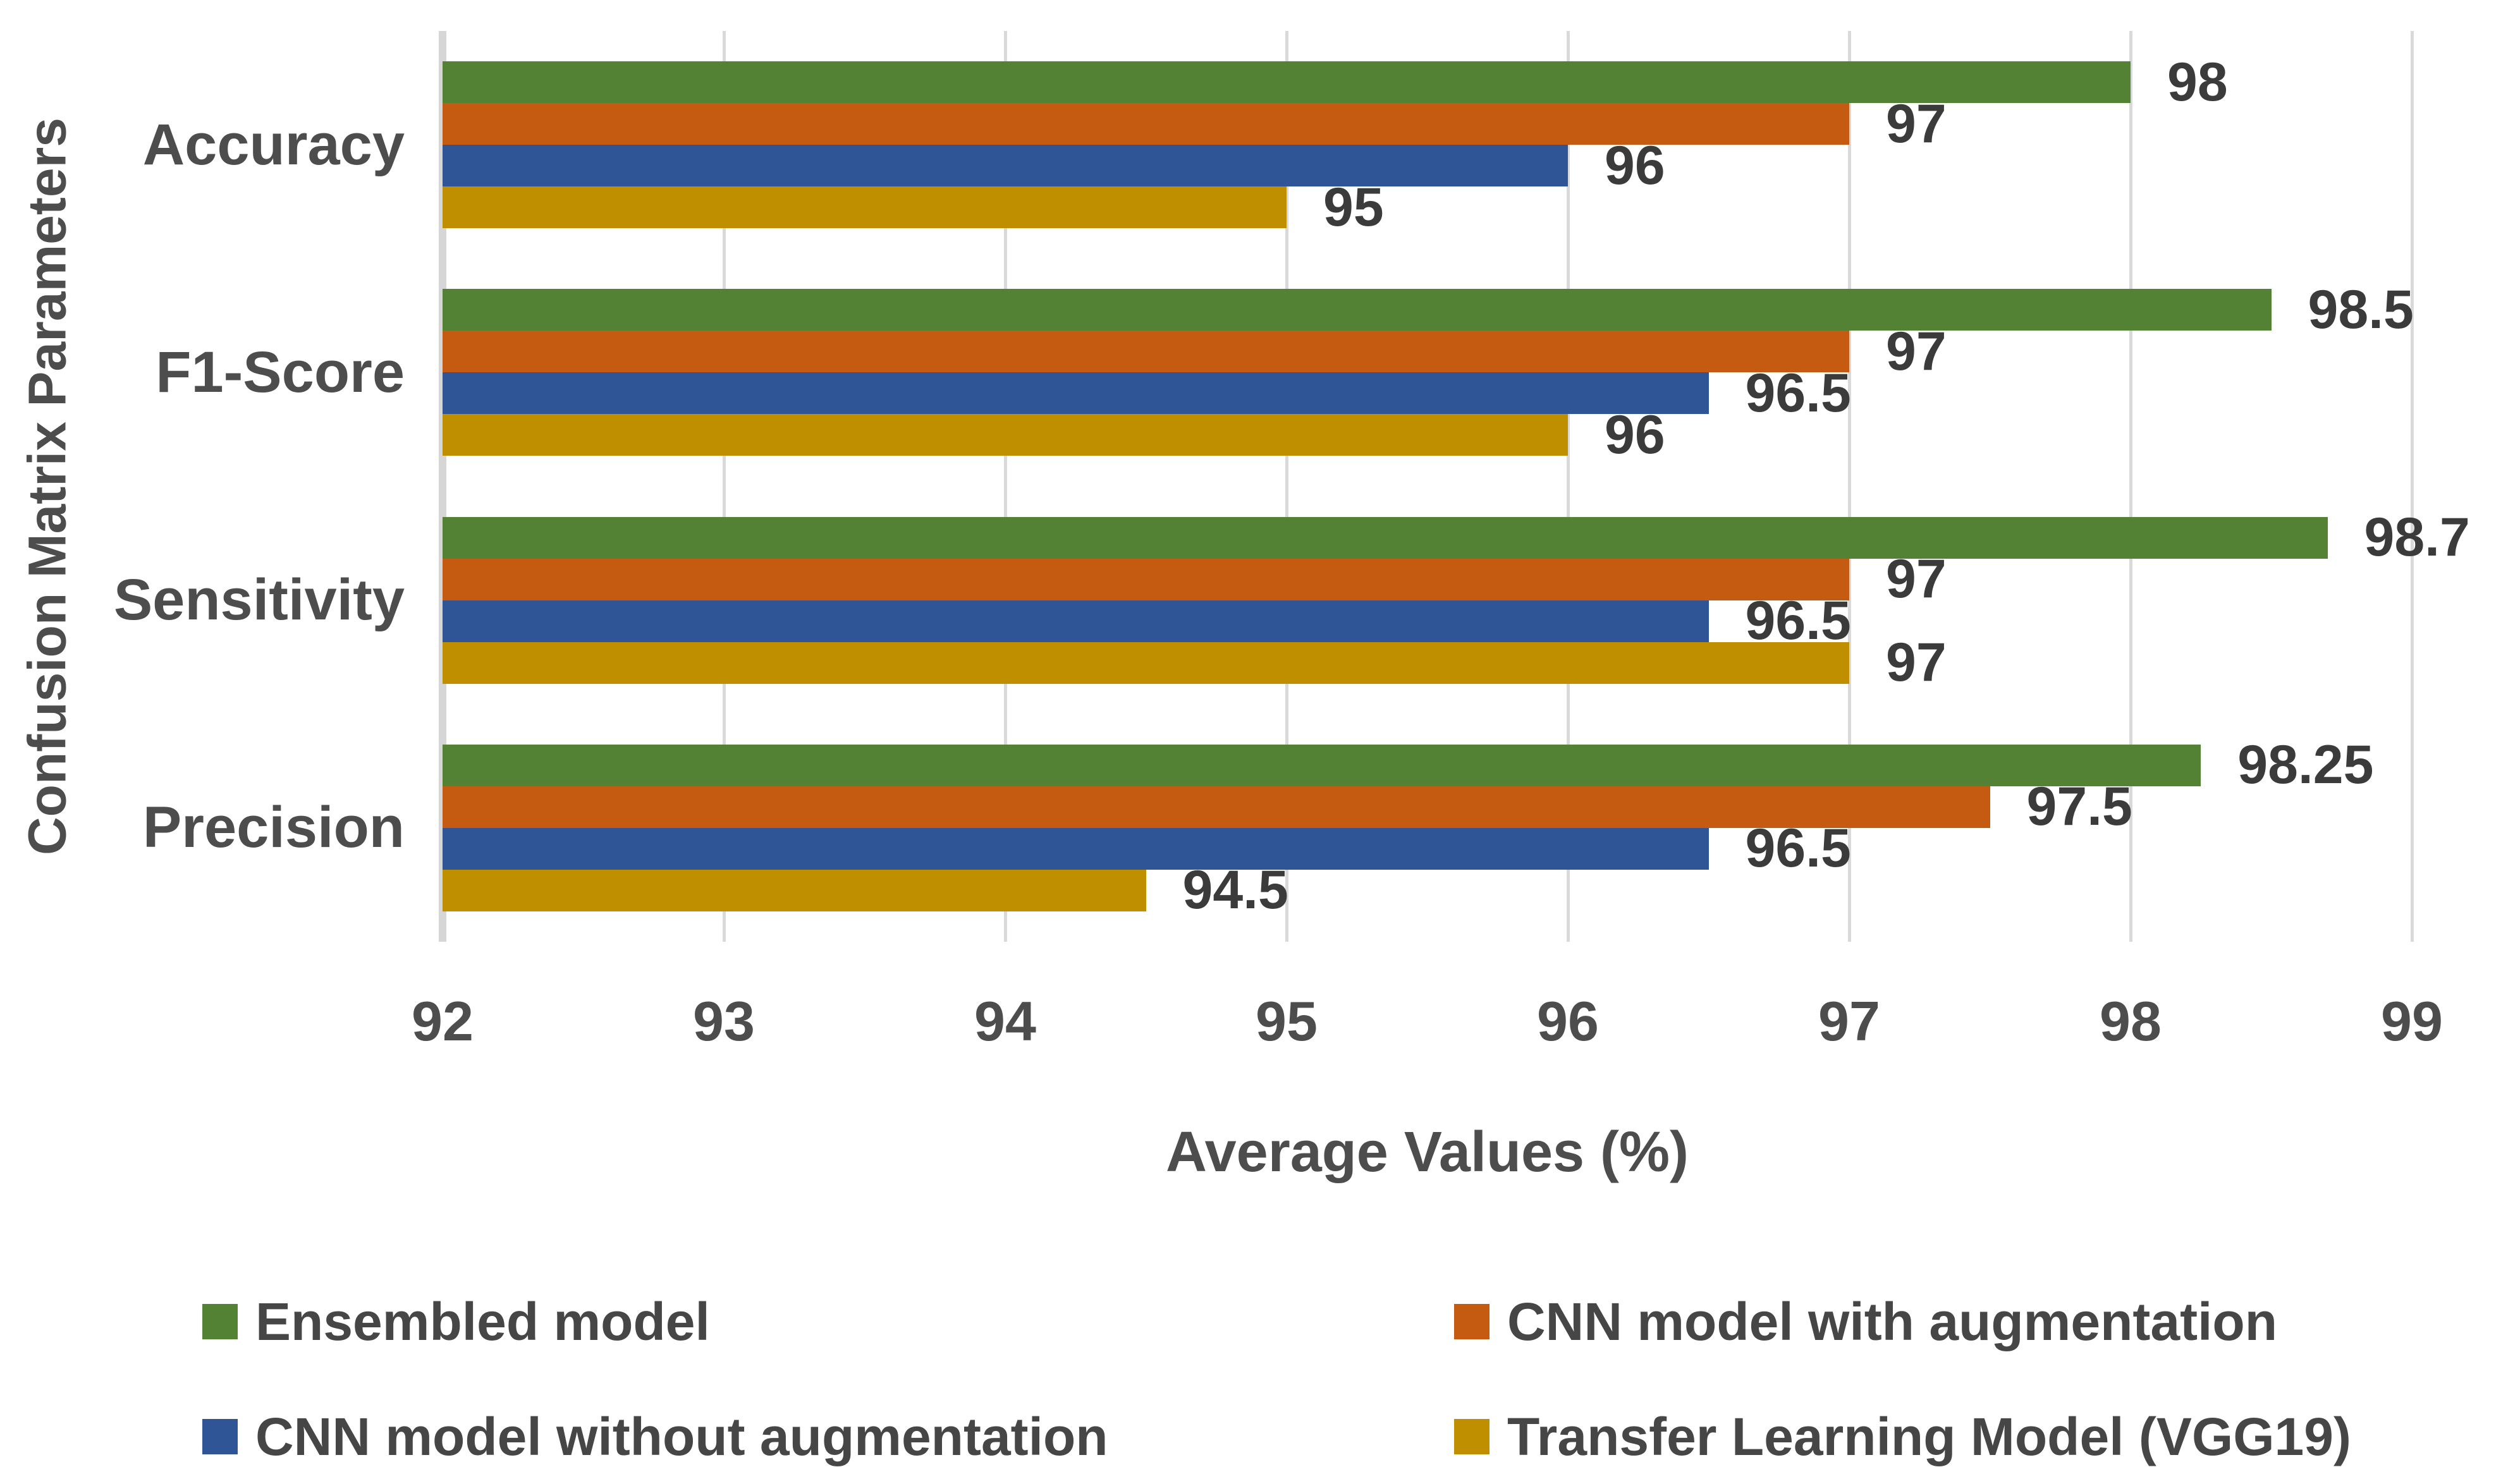 The width and height of the screenshot is (2520, 1467). I want to click on x-tick-label: 93, so click(724, 1021).